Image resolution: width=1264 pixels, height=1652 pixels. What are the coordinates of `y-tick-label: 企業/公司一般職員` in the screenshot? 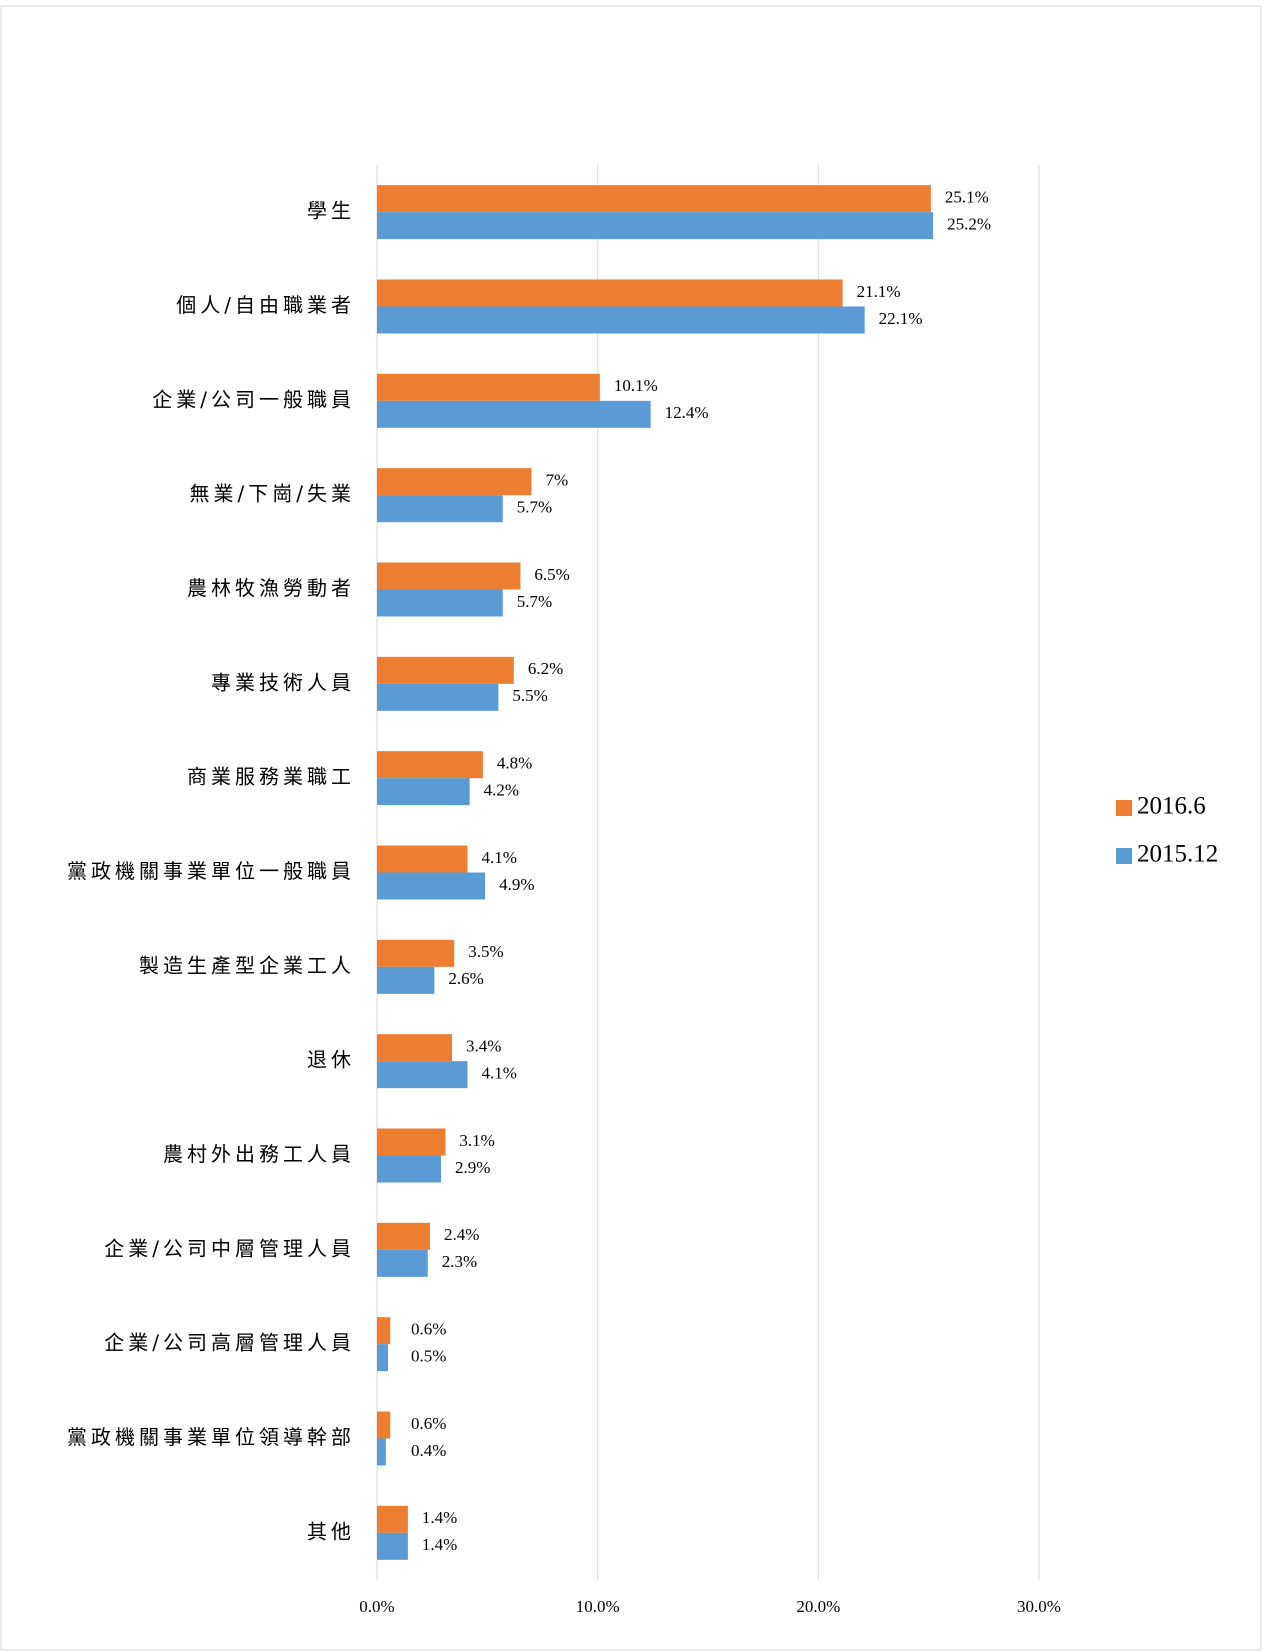 It's located at (253, 399).